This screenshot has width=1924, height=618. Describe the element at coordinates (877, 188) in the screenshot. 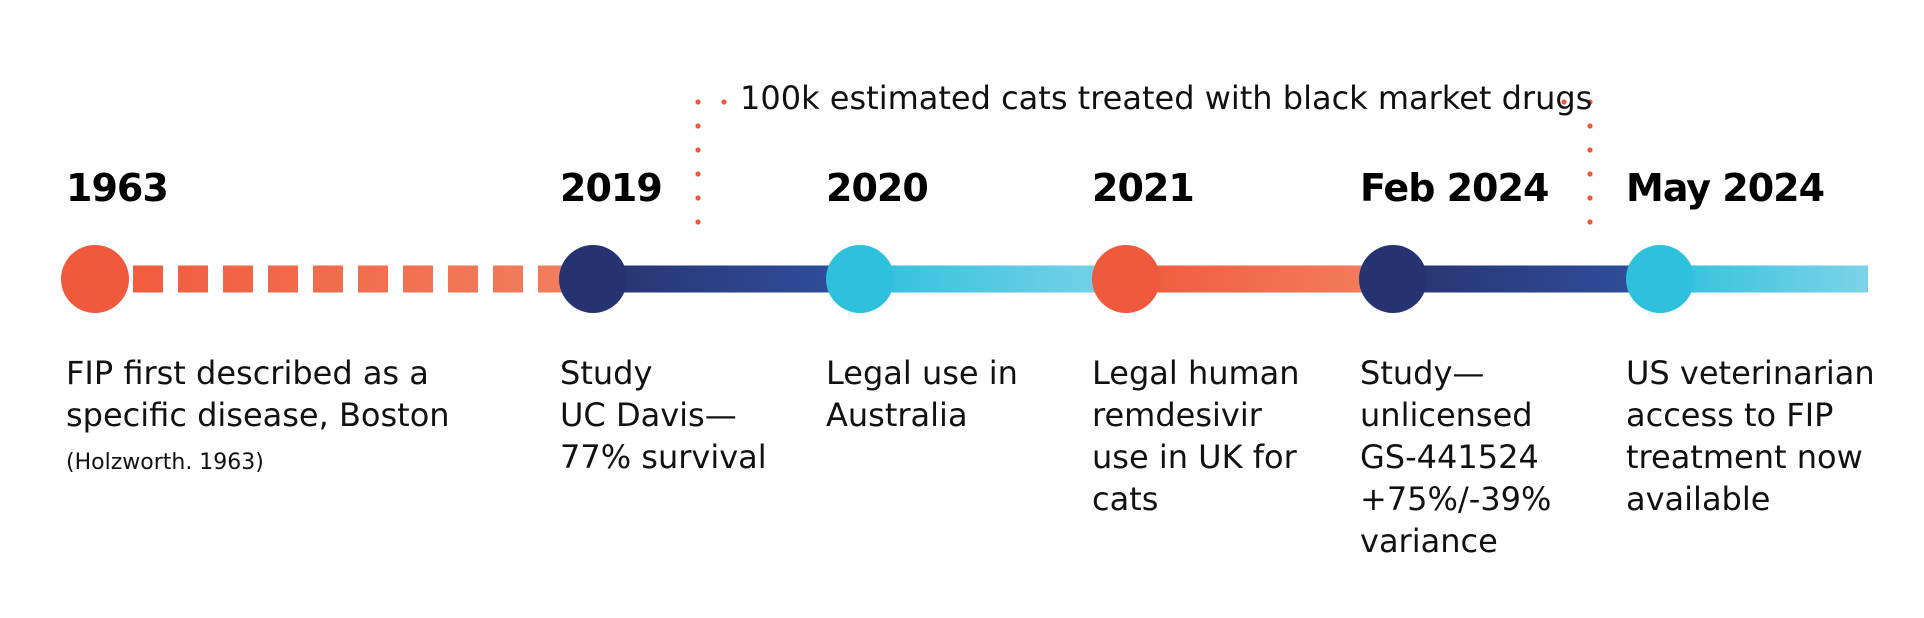

I see `milestone-year-2020: 2020` at that location.